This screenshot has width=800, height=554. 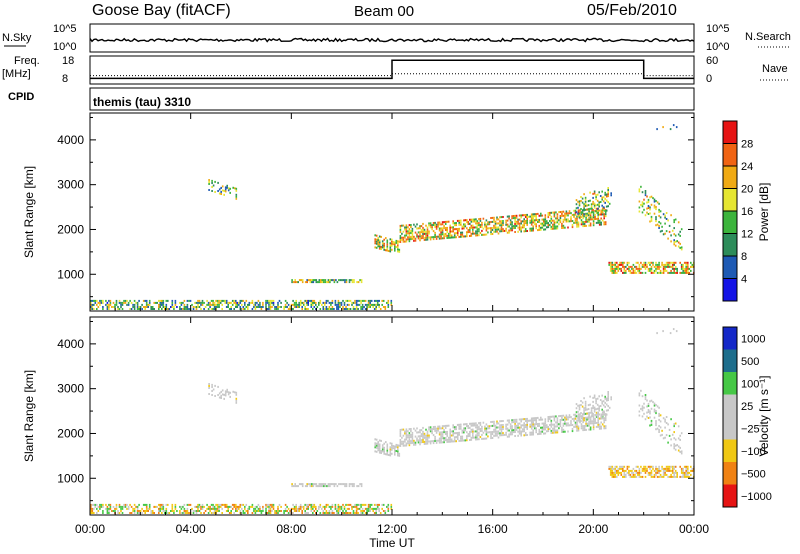 What do you see at coordinates (750, 362) in the screenshot?
I see `velocity-colorbar-label: 500` at bounding box center [750, 362].